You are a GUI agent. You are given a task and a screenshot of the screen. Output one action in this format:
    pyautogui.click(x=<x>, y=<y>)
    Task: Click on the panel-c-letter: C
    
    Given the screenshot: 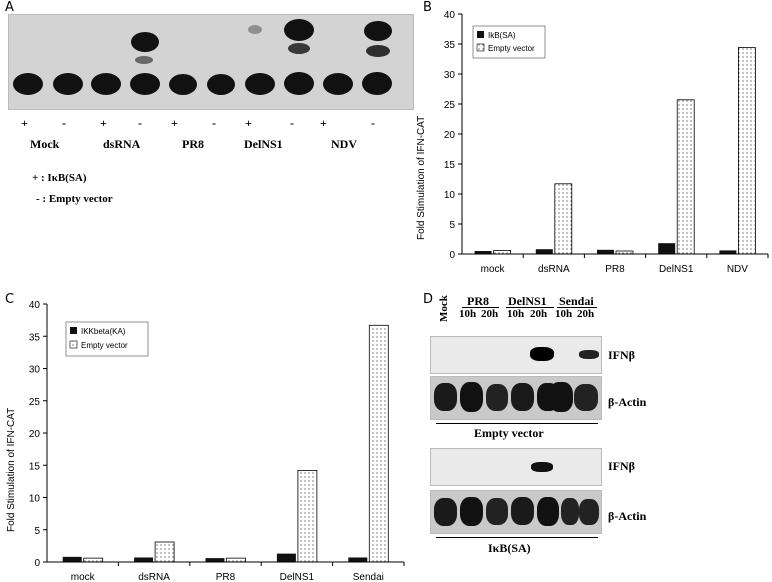 What is the action you would take?
    pyautogui.click(x=10, y=299)
    